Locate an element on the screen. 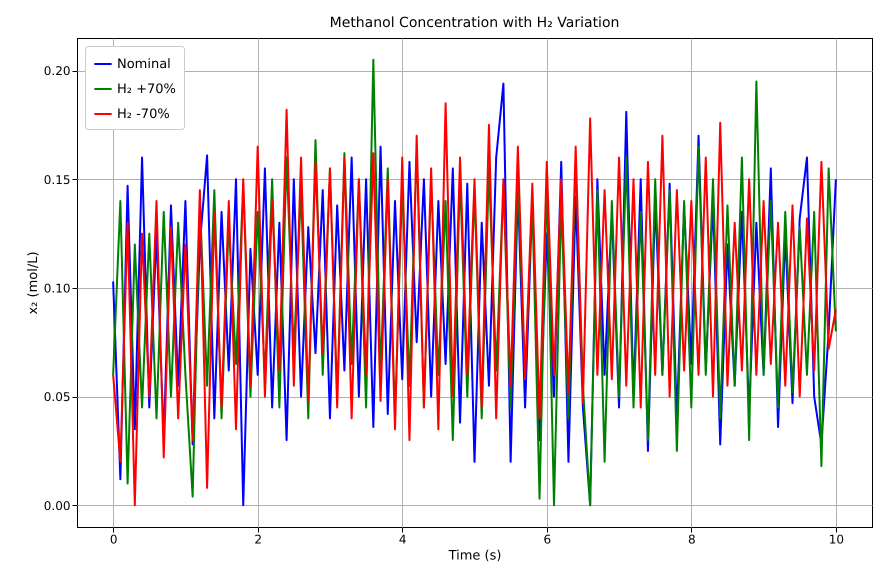 The image size is (887, 576). y-tick-label: 0.00 is located at coordinates (57, 505).